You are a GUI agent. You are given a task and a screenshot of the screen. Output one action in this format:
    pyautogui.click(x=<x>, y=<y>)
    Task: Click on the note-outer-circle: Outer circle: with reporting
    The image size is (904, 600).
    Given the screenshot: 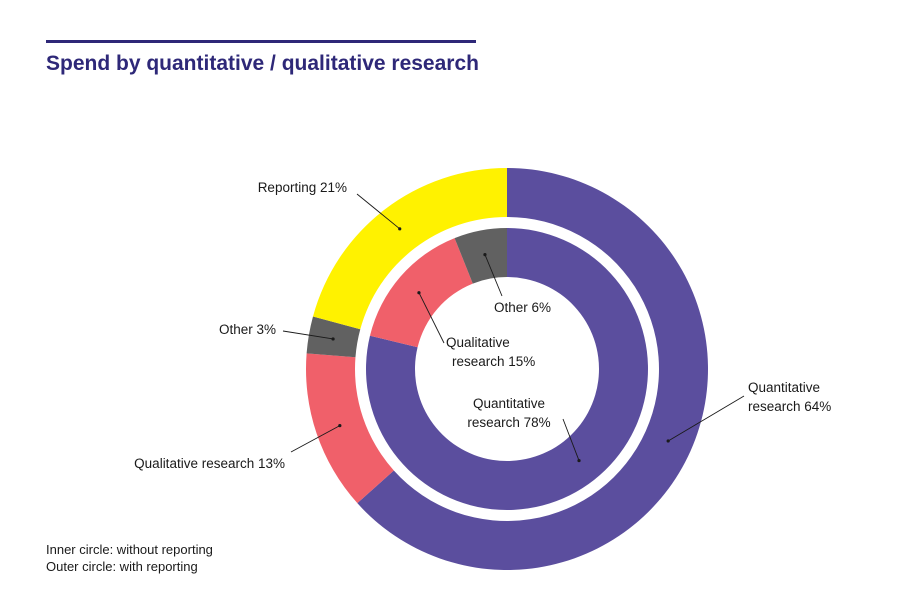 What is the action you would take?
    pyautogui.click(x=122, y=566)
    